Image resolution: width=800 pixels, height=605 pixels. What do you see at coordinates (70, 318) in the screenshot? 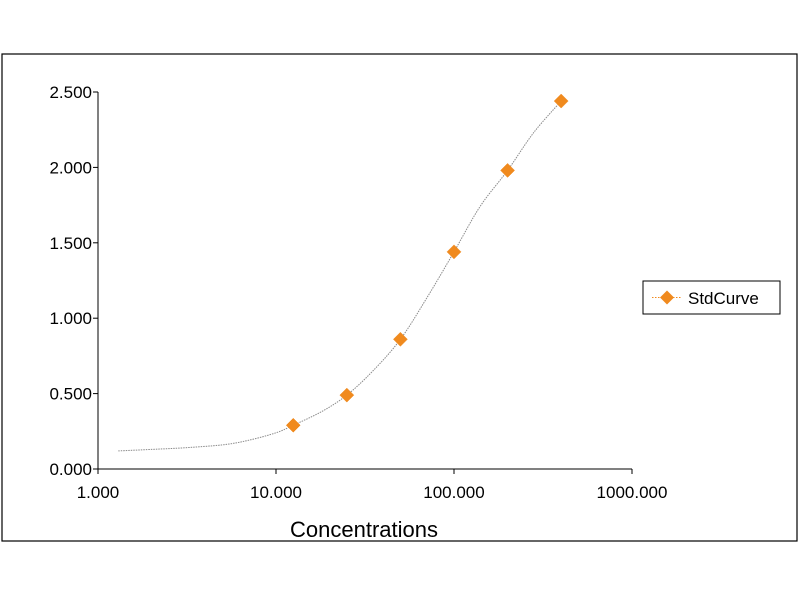
I see `y-tick-label-2: 1.000` at bounding box center [70, 318].